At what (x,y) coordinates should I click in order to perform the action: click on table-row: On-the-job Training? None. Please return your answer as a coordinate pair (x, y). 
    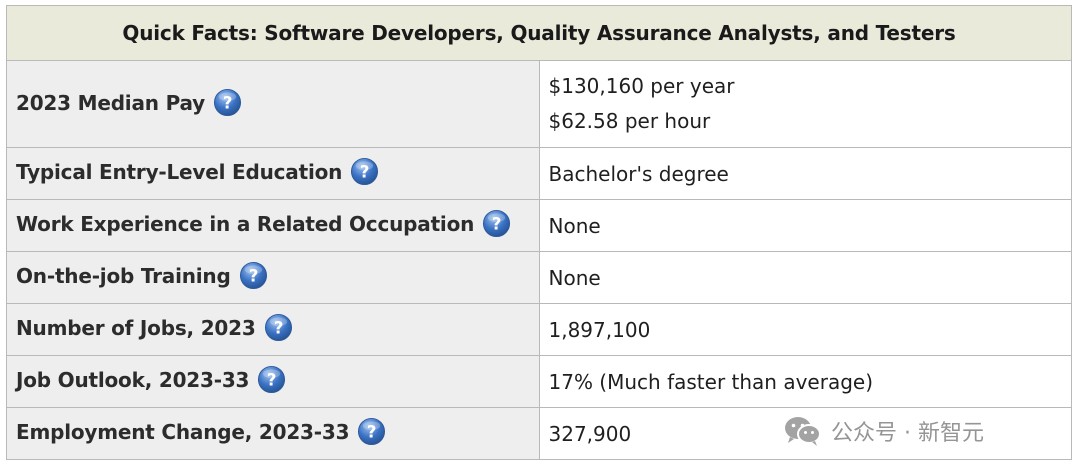
    Looking at the image, I should click on (539, 277).